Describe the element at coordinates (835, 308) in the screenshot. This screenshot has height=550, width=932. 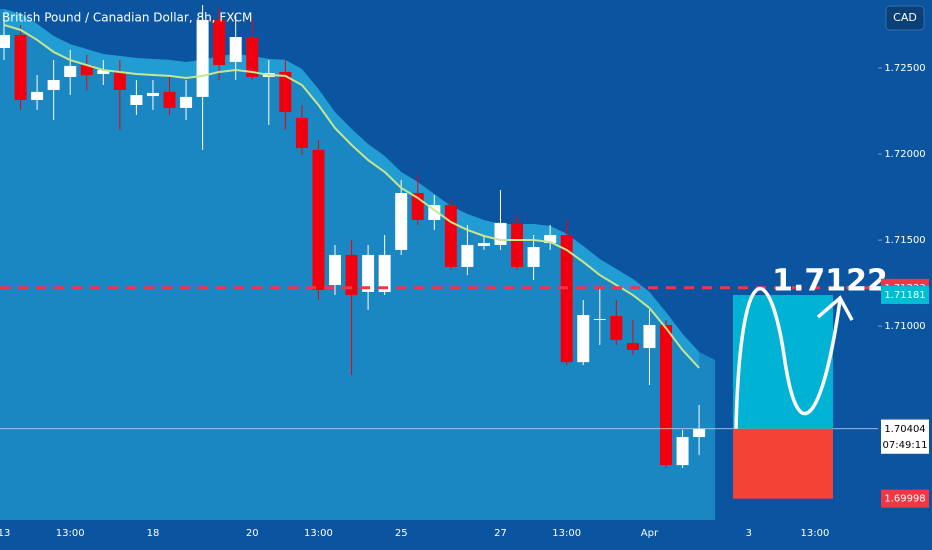
I see `projection-arrow` at that location.